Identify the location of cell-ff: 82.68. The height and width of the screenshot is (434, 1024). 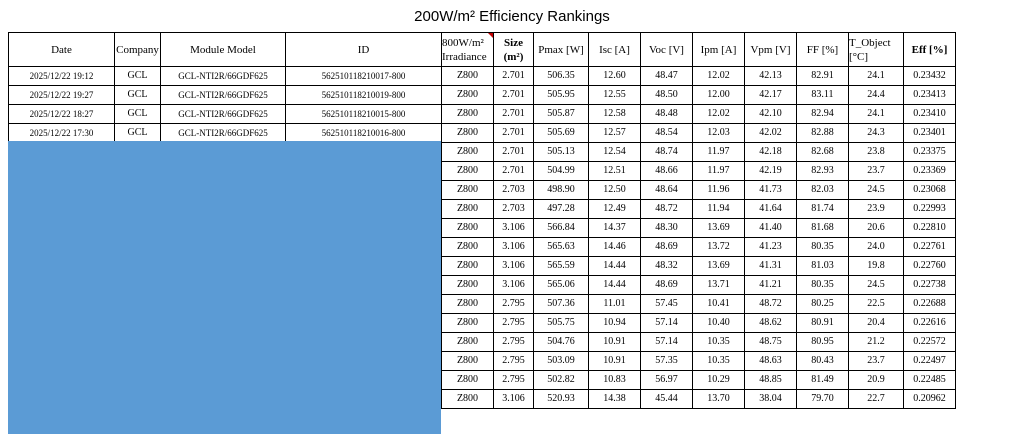
(822, 152).